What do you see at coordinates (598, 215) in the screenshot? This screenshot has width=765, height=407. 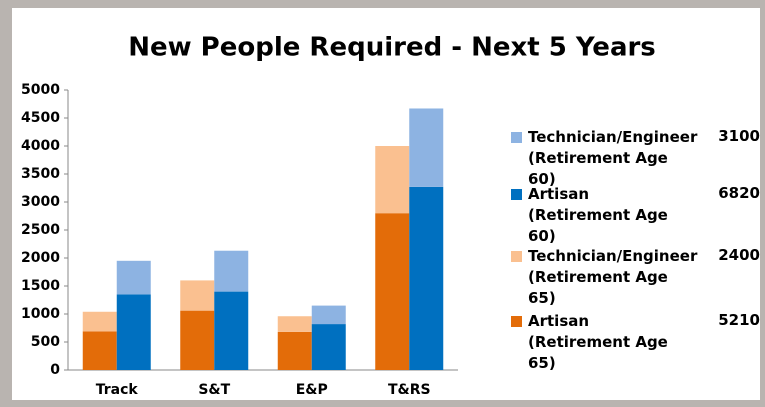 I see `legend-label: Artisan (Retirement Age 60)` at bounding box center [598, 215].